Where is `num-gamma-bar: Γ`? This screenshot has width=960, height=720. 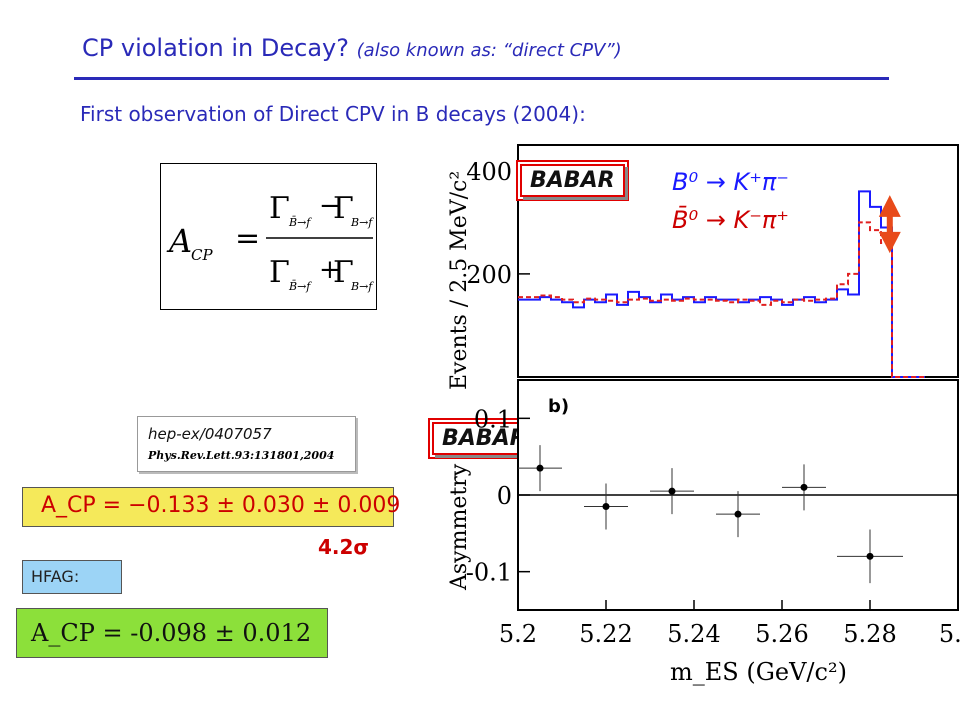
num-gamma-bar: Γ is located at coordinates (279, 208).